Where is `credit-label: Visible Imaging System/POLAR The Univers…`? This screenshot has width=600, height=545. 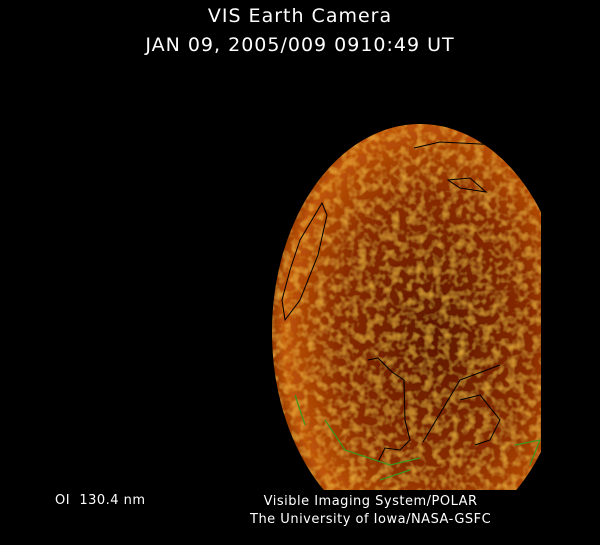 credit-label: Visible Imaging System/POLAR The Univers… is located at coordinates (370, 511).